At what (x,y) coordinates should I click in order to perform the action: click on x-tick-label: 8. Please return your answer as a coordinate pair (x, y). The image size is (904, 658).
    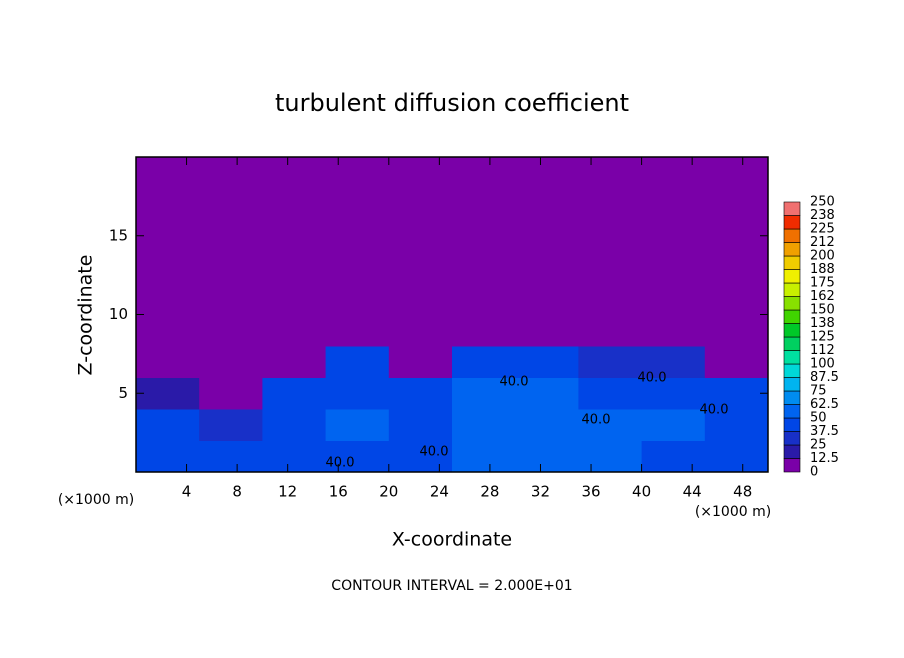
    Looking at the image, I should click on (237, 492).